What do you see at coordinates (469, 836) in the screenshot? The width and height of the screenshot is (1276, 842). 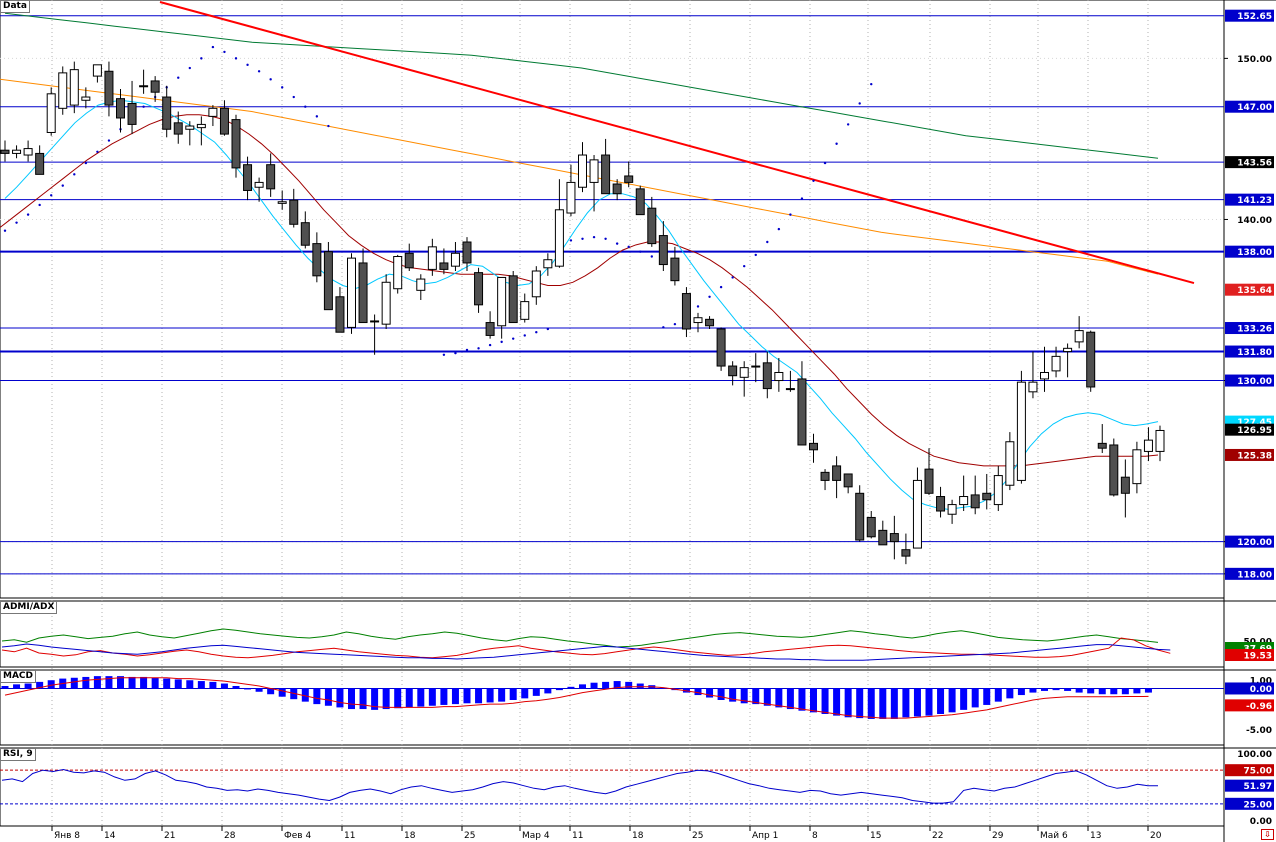 I see `date-tick-label: 25` at bounding box center [469, 836].